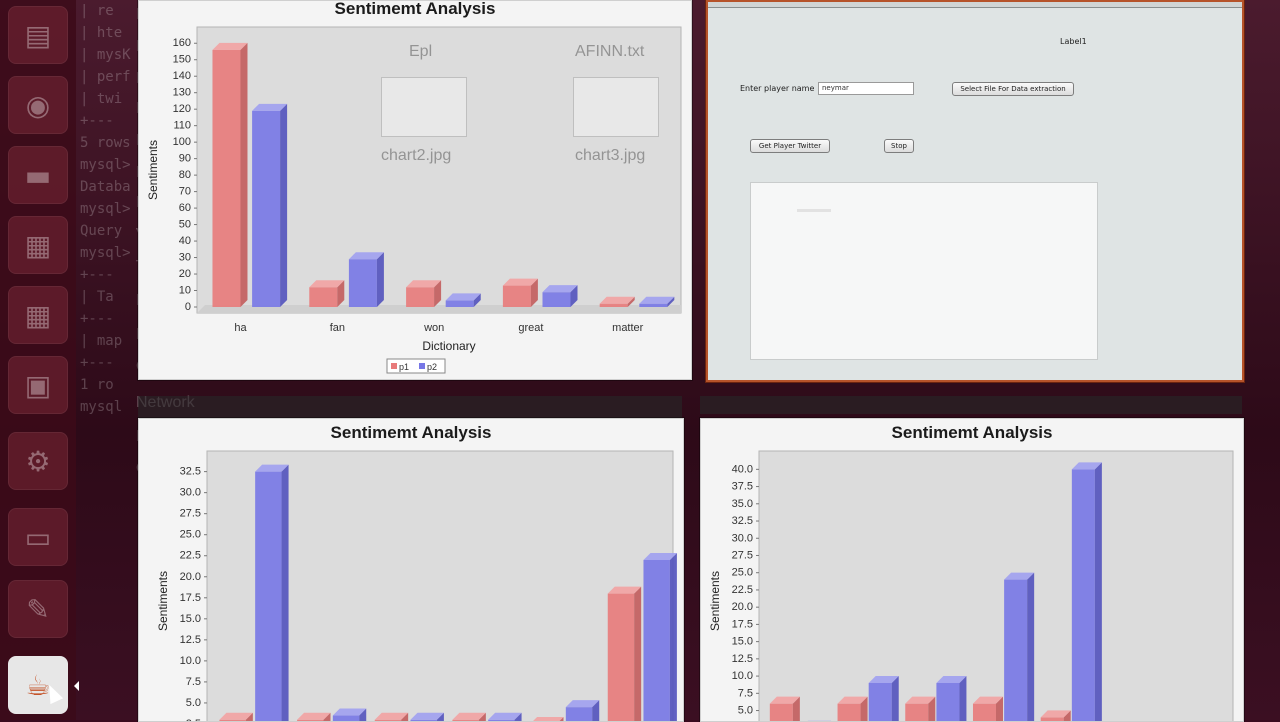 The image size is (1280, 722). Describe the element at coordinates (742, 676) in the screenshot. I see `y-tick-label: 10.0` at that location.